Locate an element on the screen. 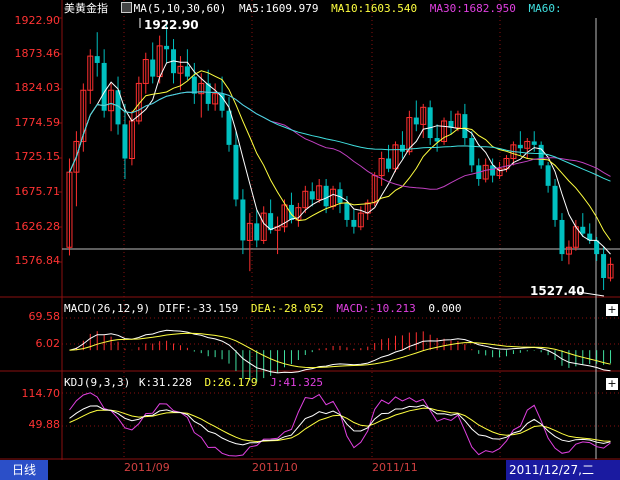 The image size is (620, 480). j-line is located at coordinates (340, 424).